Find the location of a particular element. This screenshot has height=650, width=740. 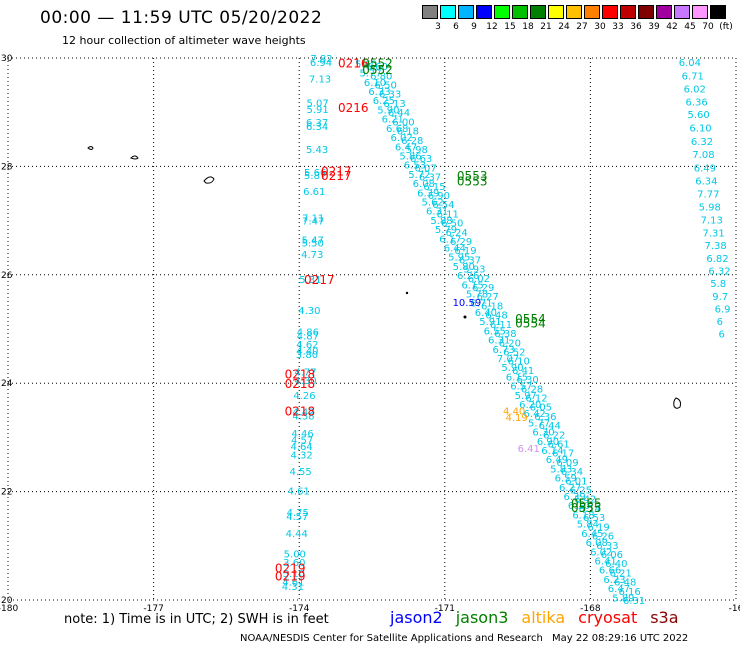

wave-height-label: 7.13 is located at coordinates (712, 221).